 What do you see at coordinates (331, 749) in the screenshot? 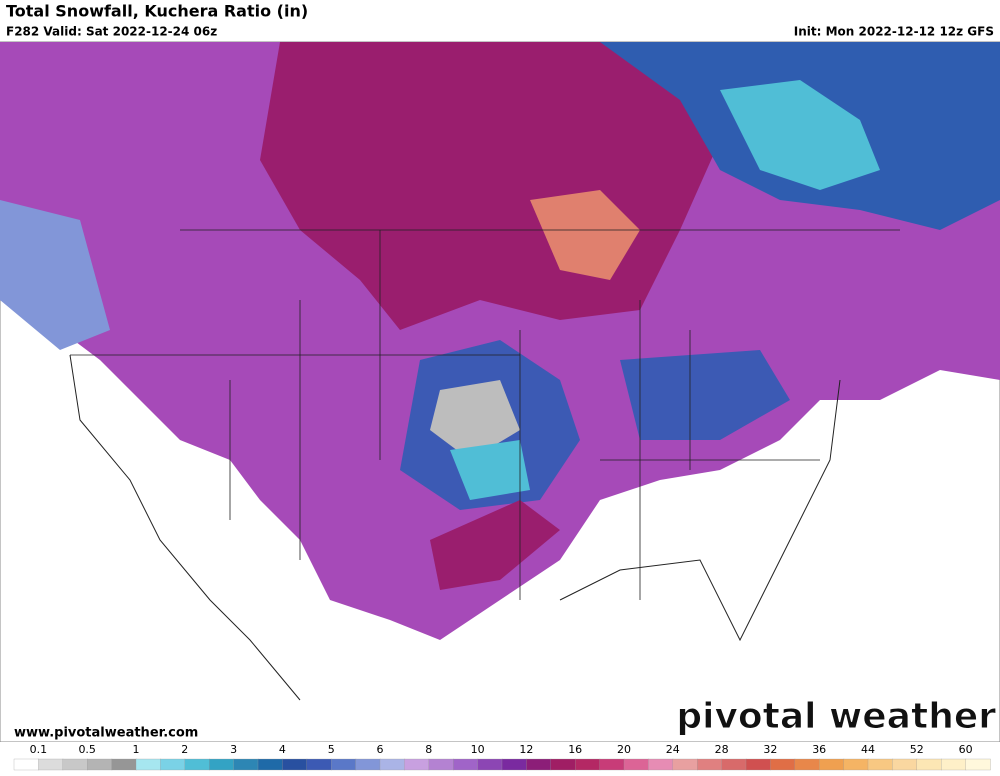
I see `colorbar-label: 5` at bounding box center [331, 749].